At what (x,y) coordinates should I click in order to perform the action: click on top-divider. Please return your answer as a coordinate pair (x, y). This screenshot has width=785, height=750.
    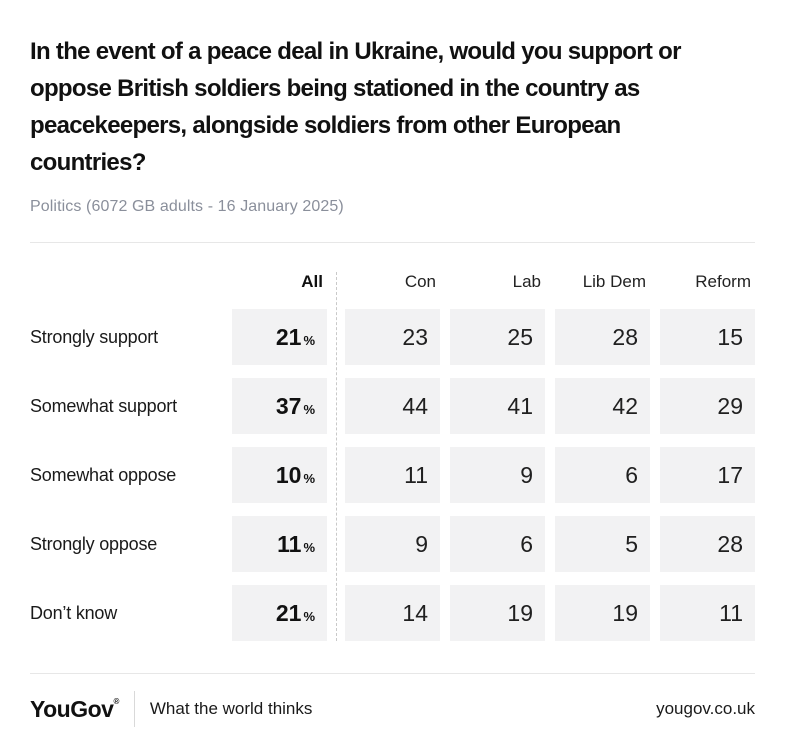
    Looking at the image, I should click on (392, 242).